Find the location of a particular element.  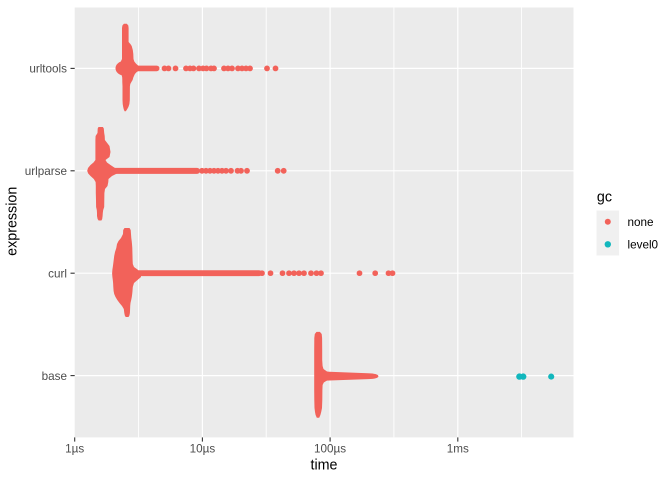

svg-text: urlparse is located at coordinates (46, 171).